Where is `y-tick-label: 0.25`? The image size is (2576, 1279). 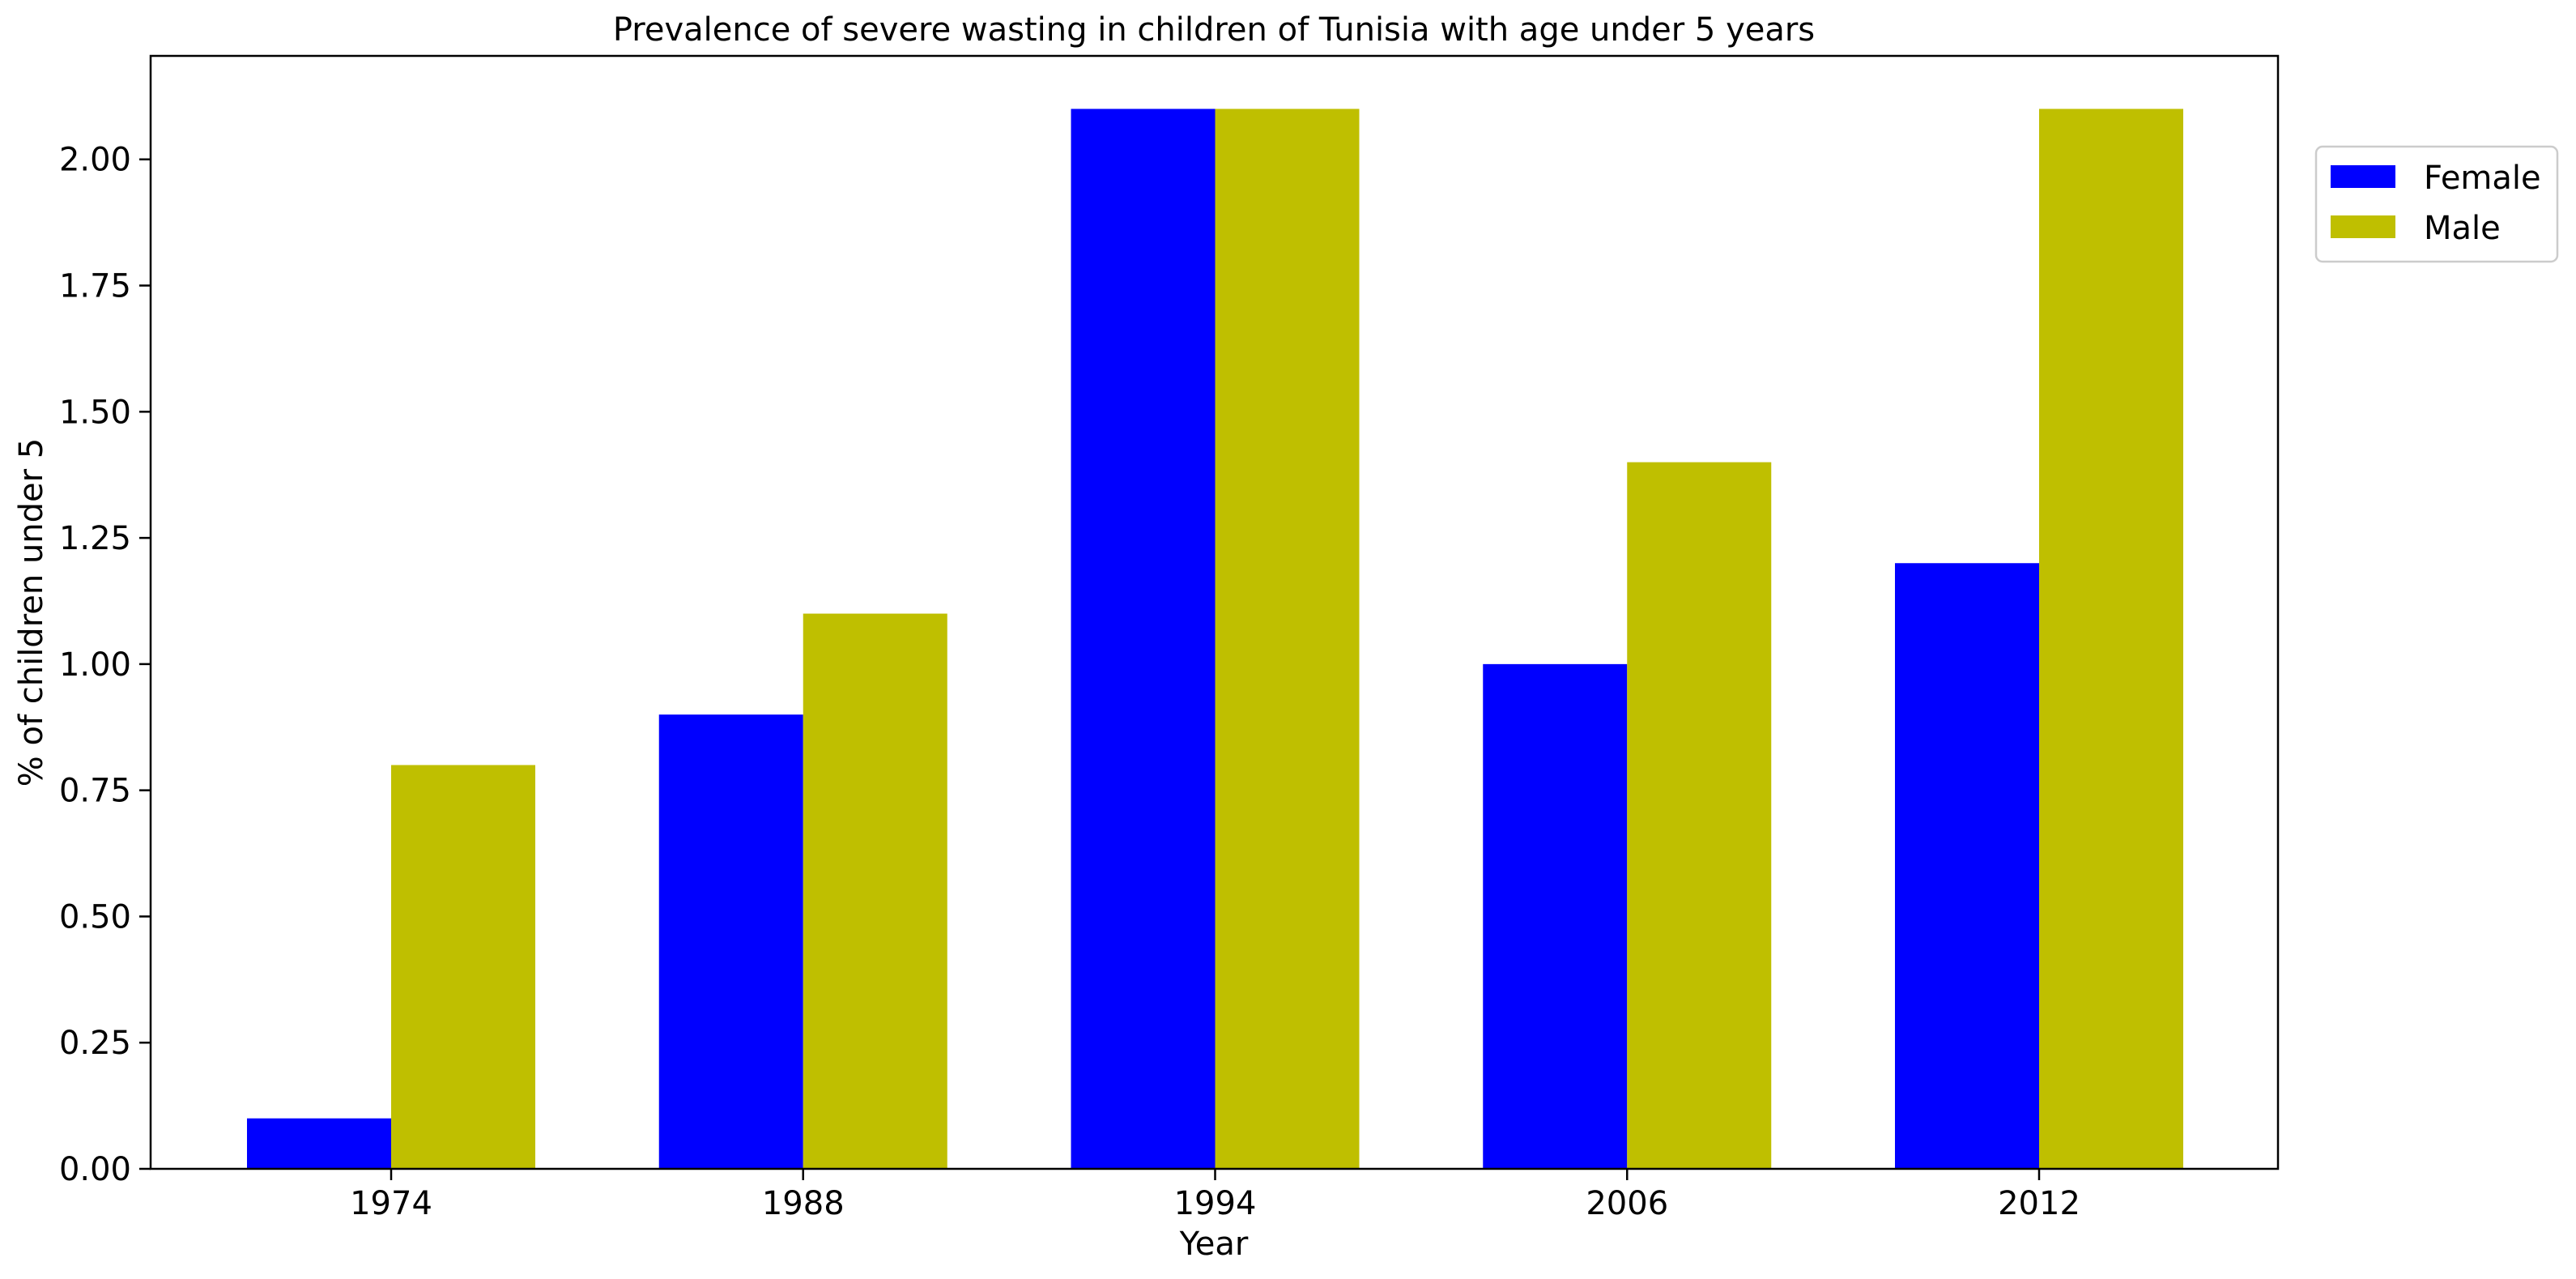
y-tick-label: 0.25 is located at coordinates (95, 1043).